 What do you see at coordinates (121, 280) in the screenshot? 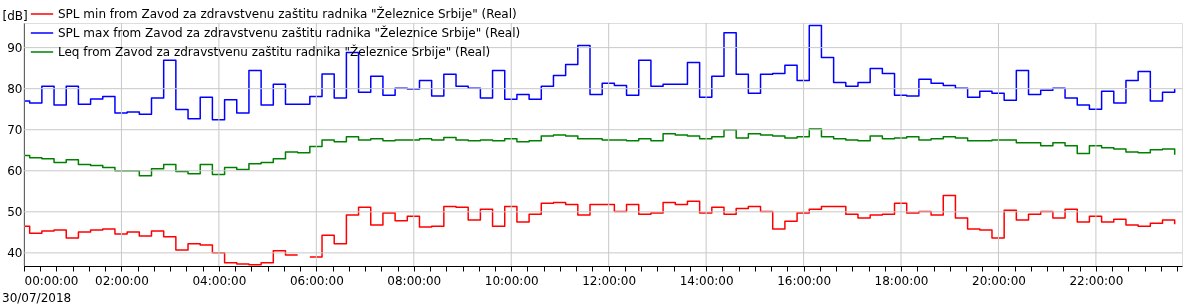
I see `x-tick-label: 02:00:00` at bounding box center [121, 280].